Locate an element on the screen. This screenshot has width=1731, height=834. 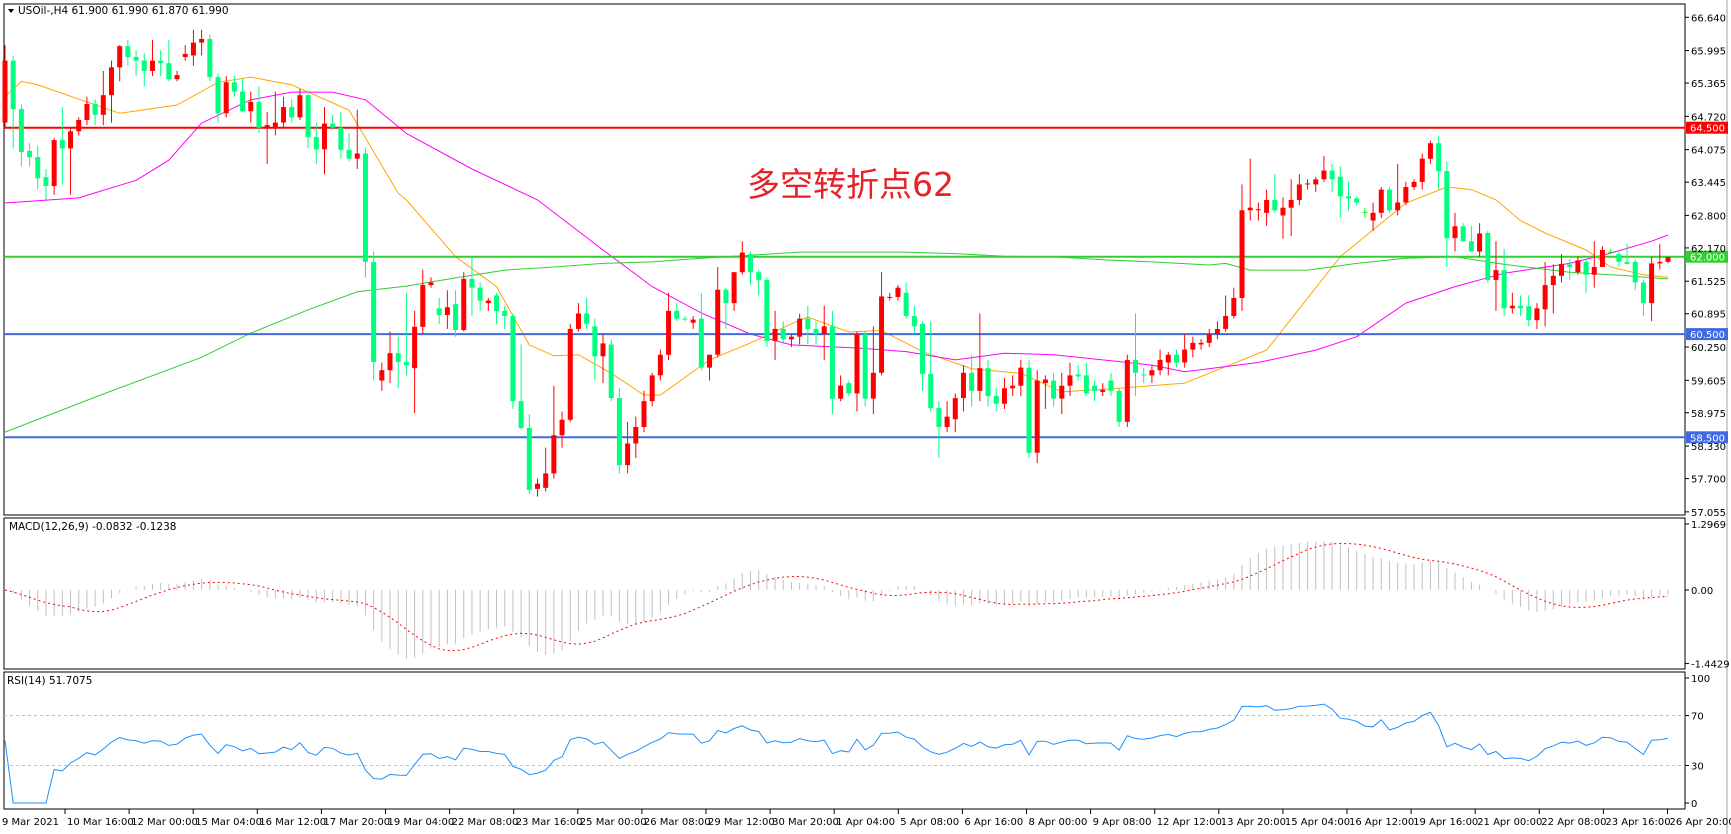
rsi-label: RSI(14) 51.7075 is located at coordinates (49, 681).